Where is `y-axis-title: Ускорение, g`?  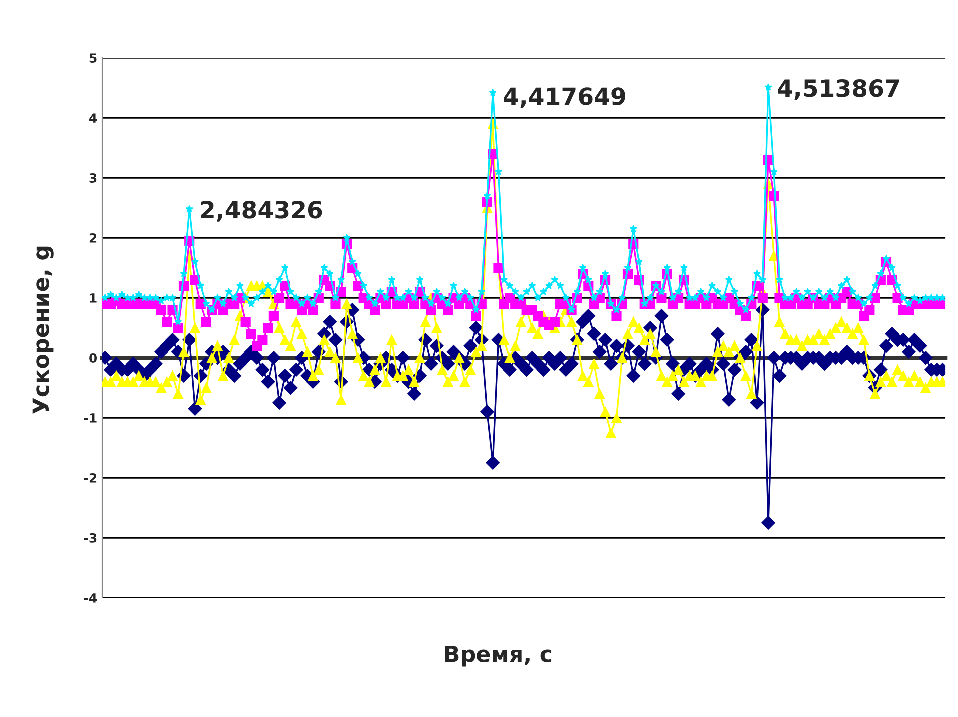
y-axis-title: Ускорение, g is located at coordinates (43, 330).